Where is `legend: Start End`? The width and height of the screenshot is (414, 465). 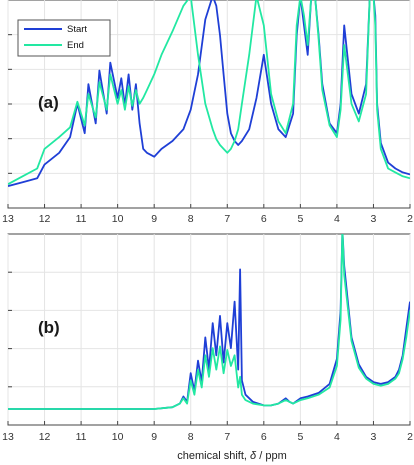
legend: Start End is located at coordinates (64, 38).